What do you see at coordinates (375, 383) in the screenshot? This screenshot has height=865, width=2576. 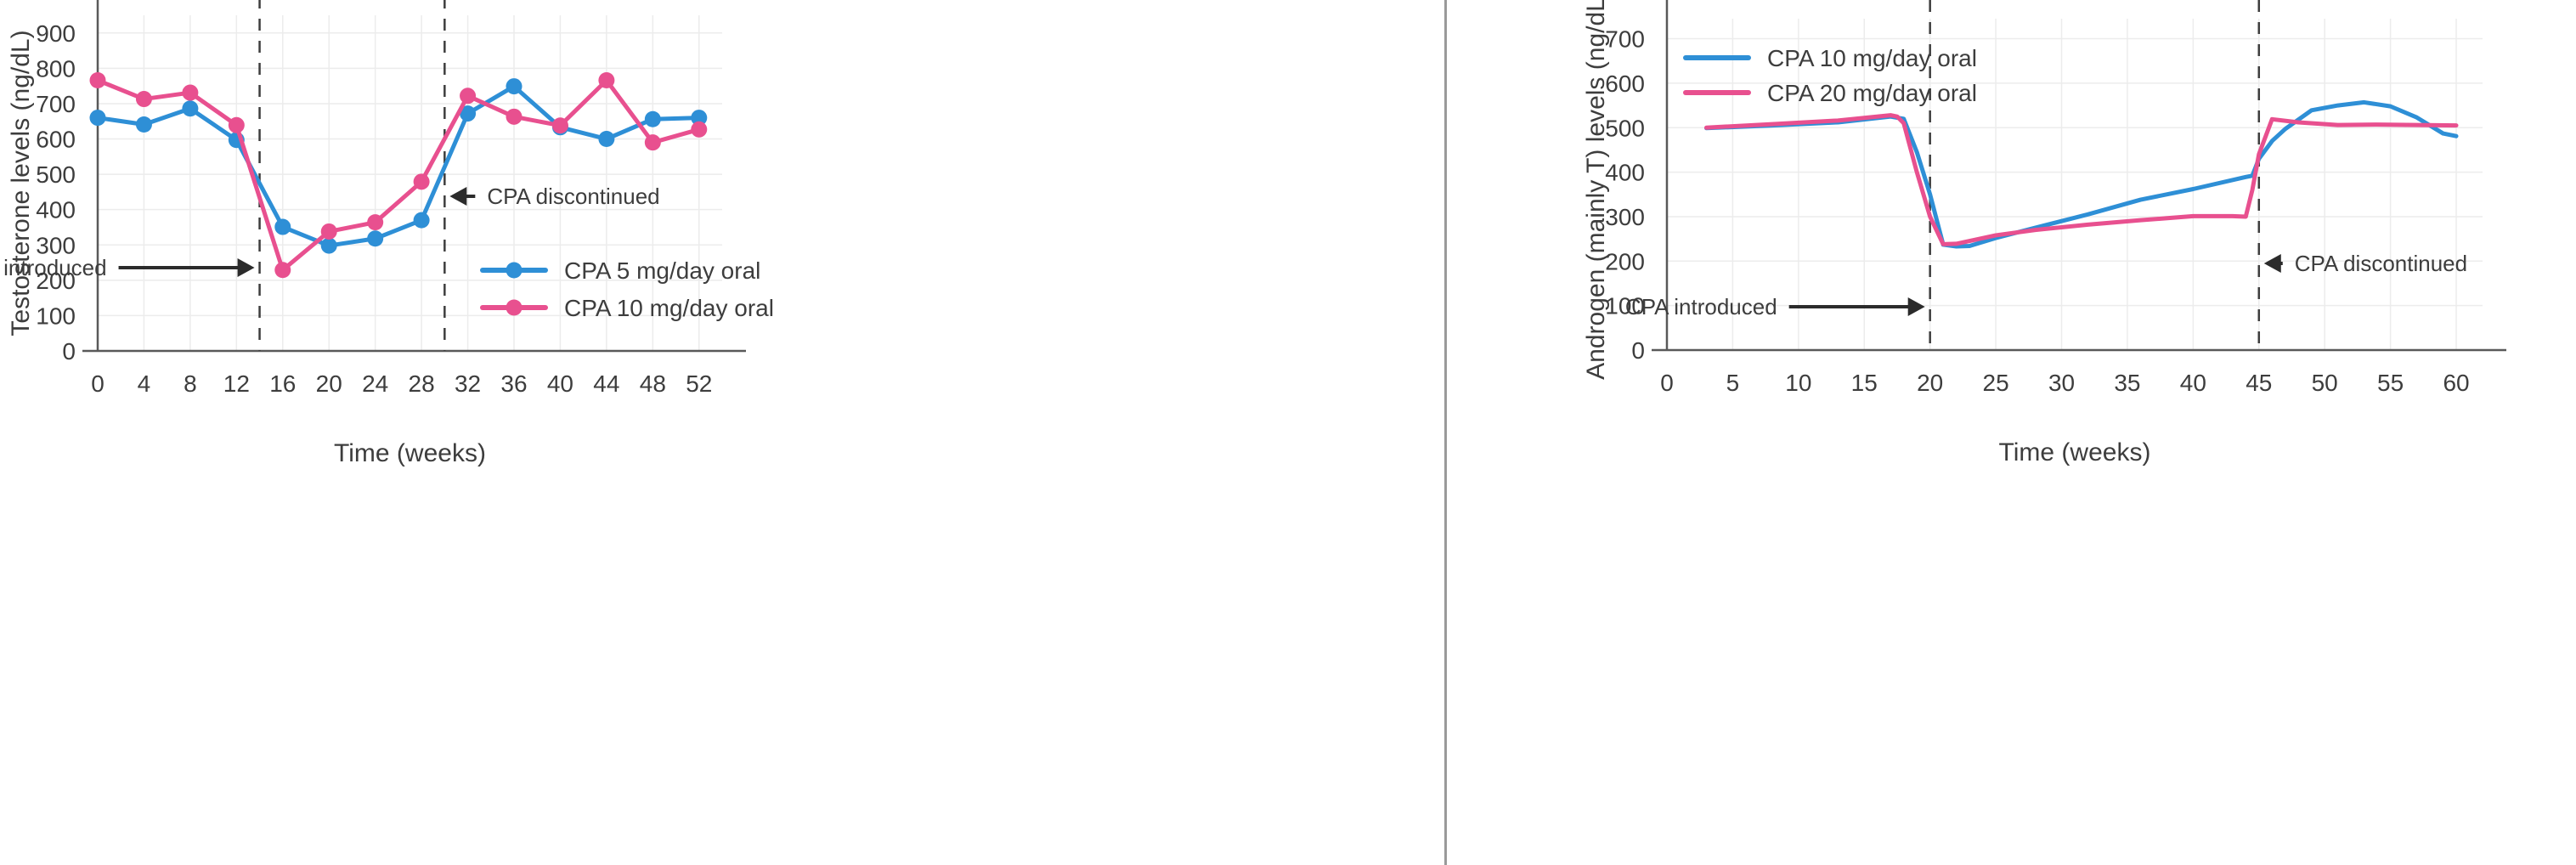 I see `x-tick-label: 24` at bounding box center [375, 383].